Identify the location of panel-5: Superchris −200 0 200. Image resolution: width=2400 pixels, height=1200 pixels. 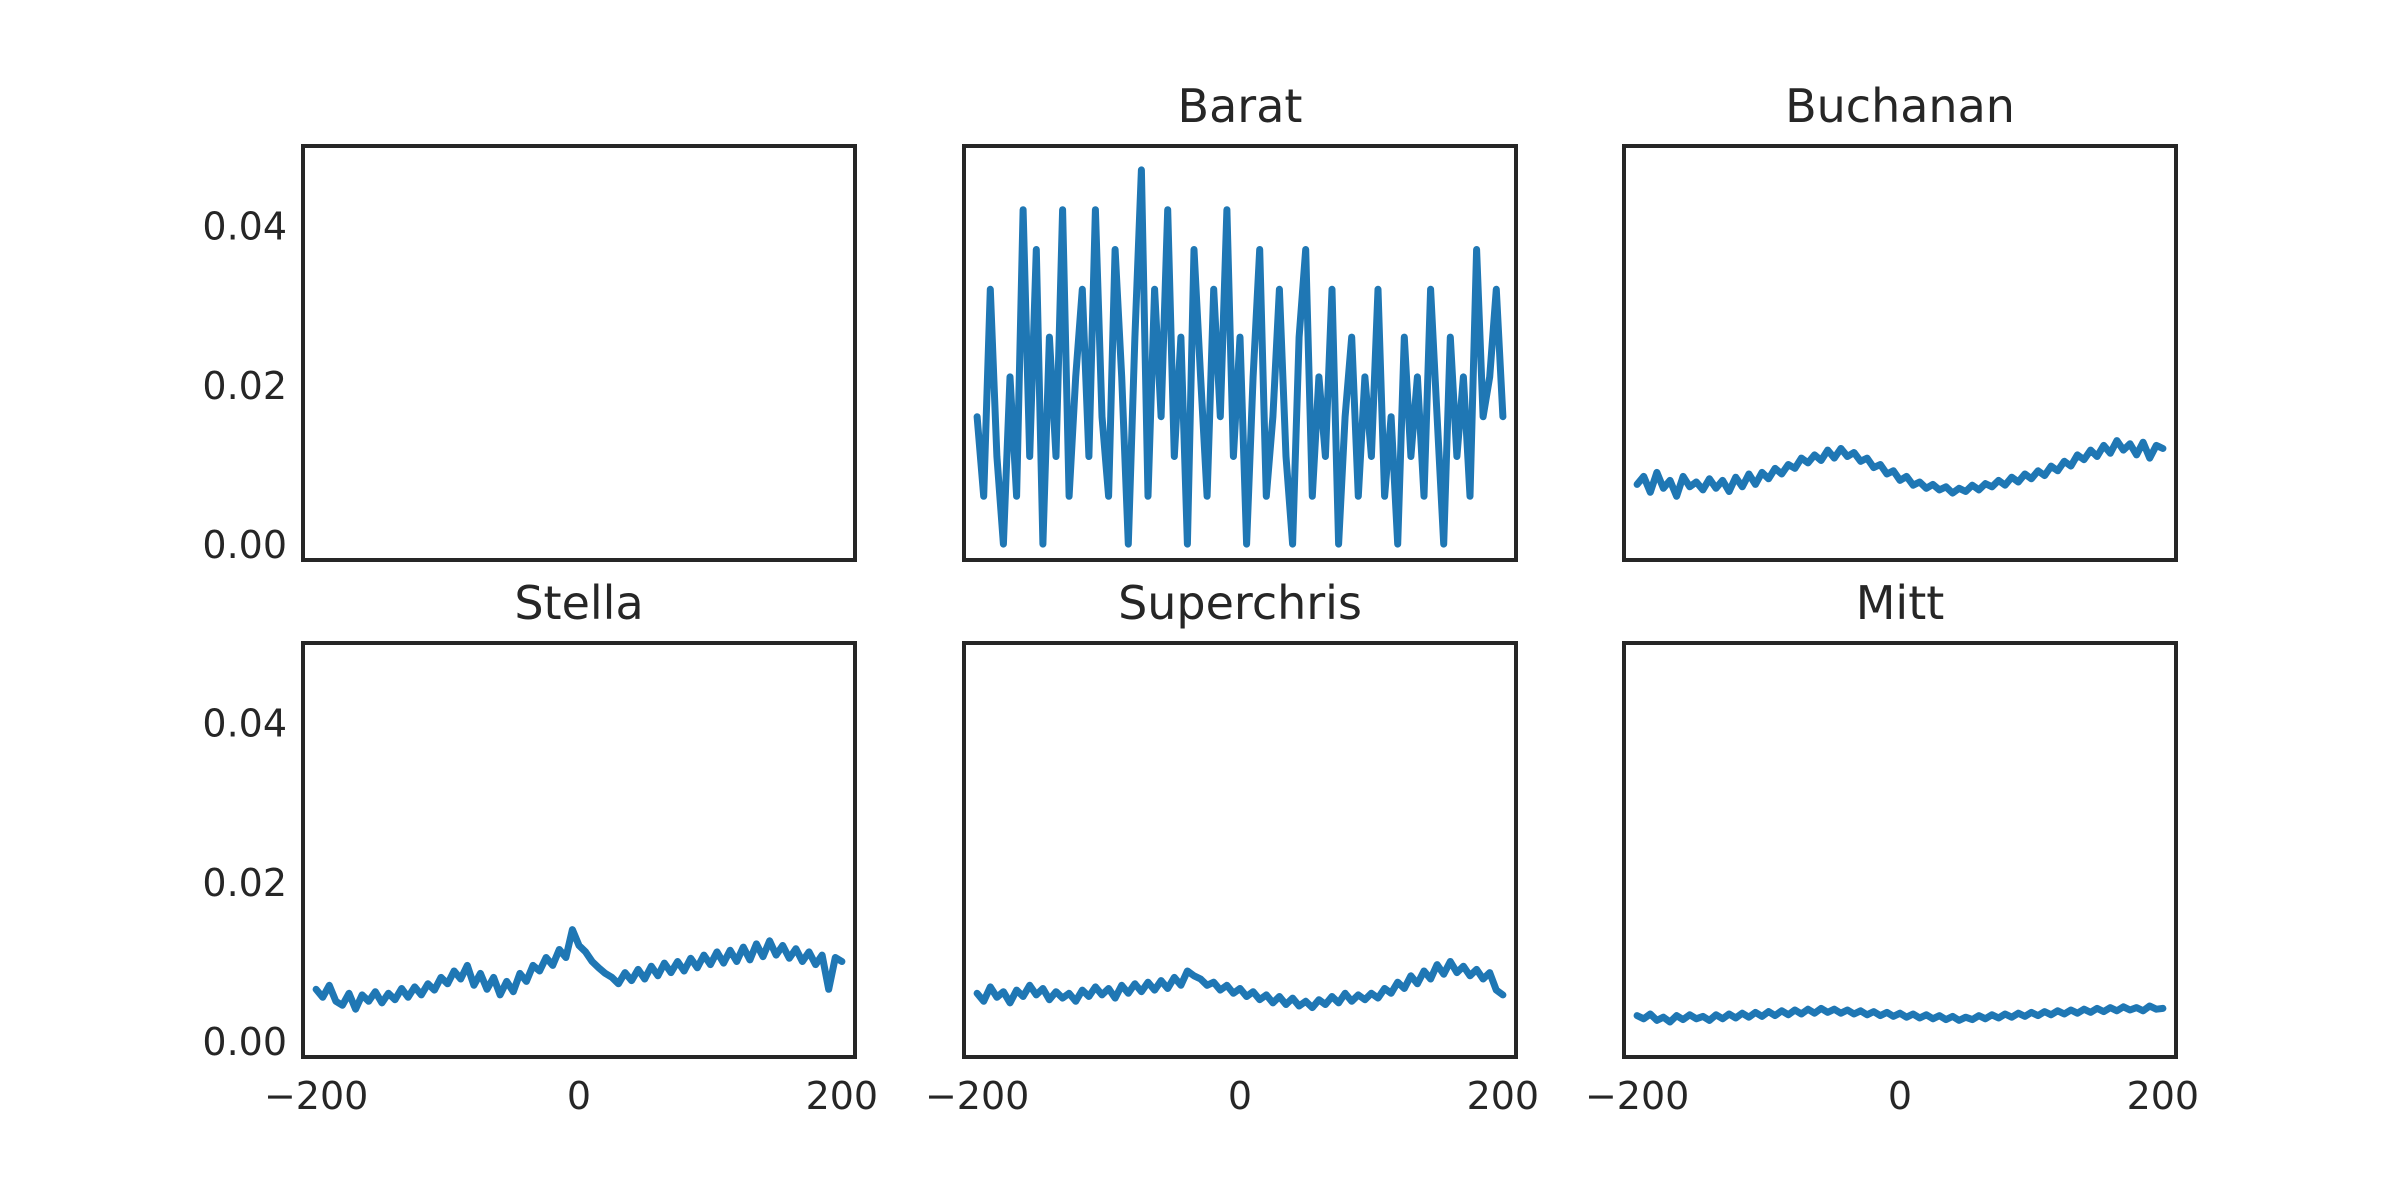
(1232, 847).